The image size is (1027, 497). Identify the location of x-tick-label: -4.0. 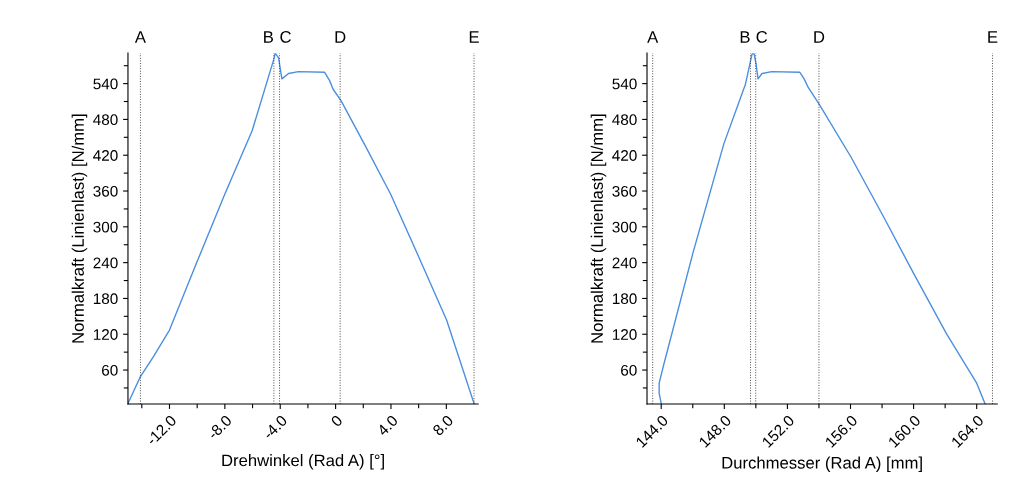
(275, 427).